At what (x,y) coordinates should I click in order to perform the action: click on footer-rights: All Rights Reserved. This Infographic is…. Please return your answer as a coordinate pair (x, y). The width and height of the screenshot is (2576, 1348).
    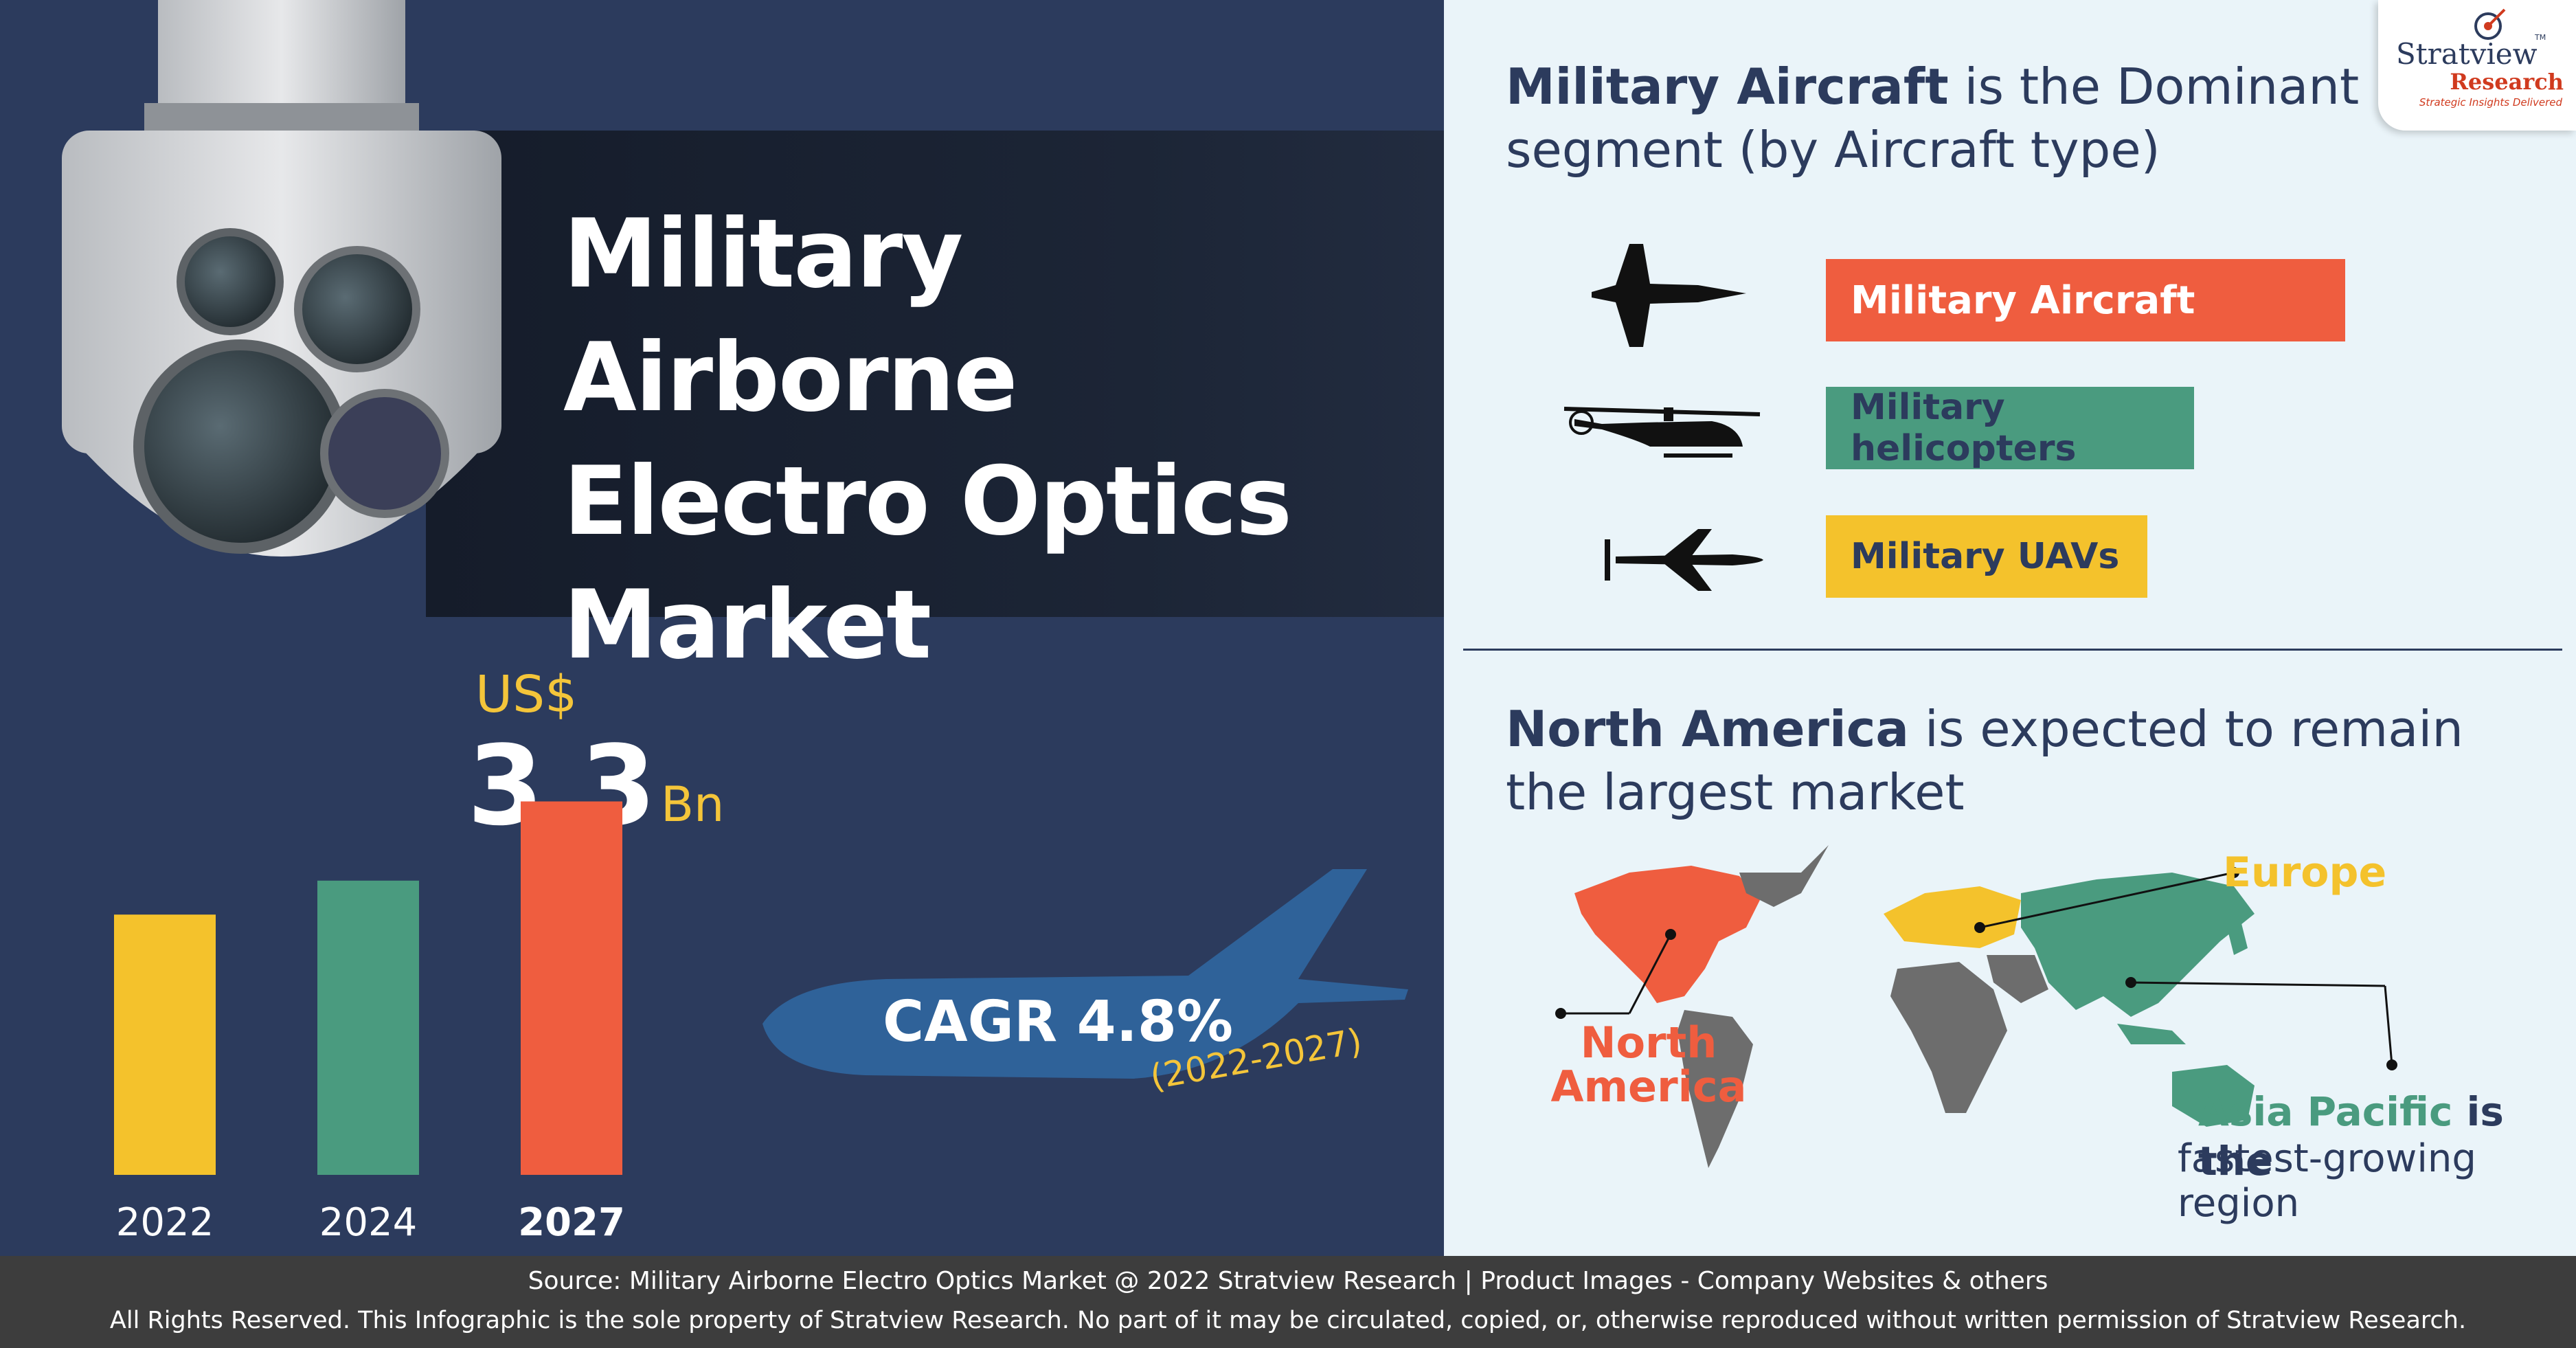
    Looking at the image, I should click on (1288, 1320).